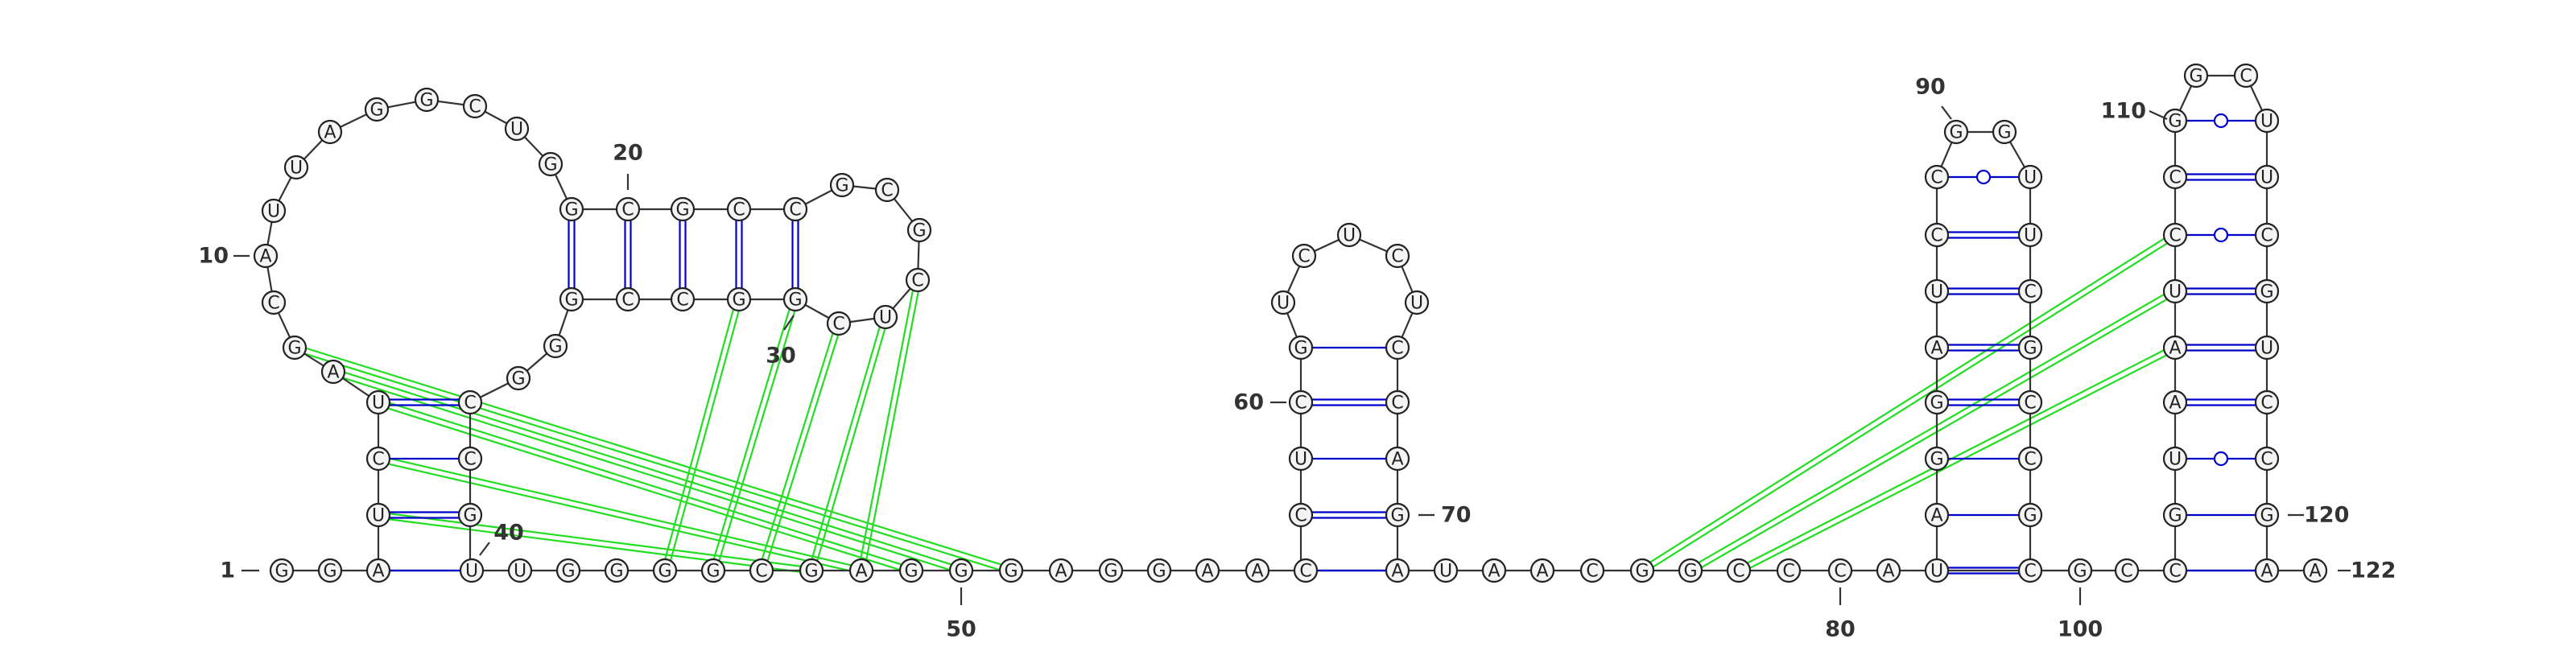 This screenshot has width=2576, height=647. I want to click on position-label-122: 122, so click(2367, 570).